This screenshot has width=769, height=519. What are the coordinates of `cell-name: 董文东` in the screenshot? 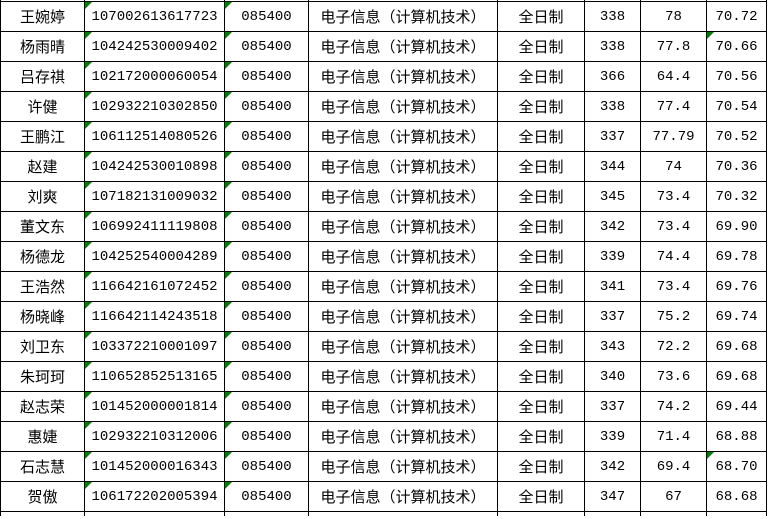 It's located at (42, 226).